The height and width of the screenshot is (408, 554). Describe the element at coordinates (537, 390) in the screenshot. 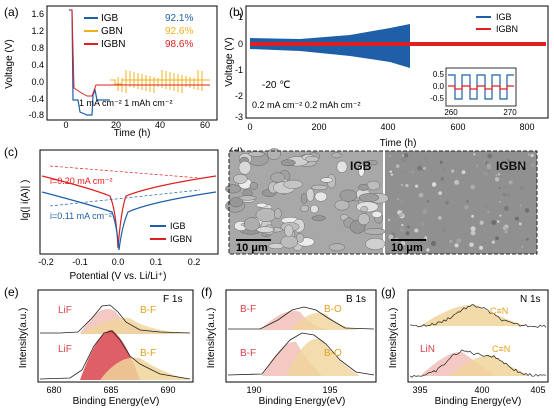

I see `g-xtick: 405` at that location.